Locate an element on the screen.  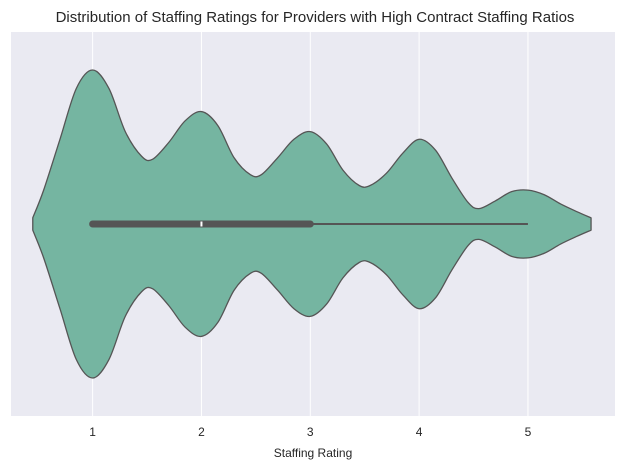
x-tick-labels: 1 2 3 4 5 is located at coordinates (310, 432).